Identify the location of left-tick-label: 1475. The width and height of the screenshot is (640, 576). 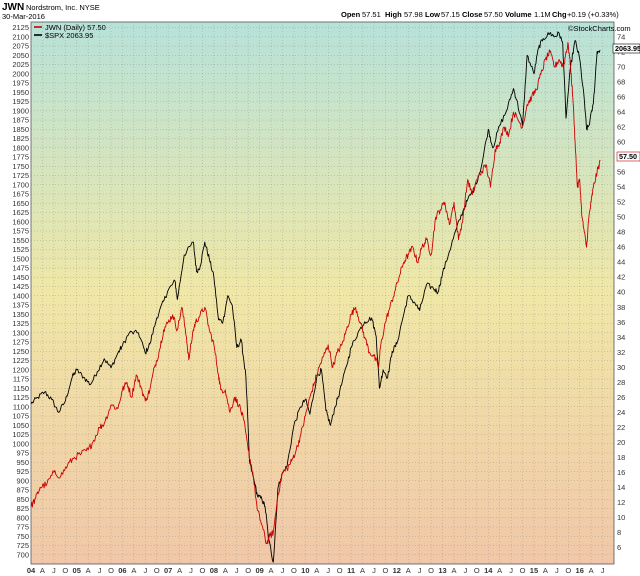
(20, 268).